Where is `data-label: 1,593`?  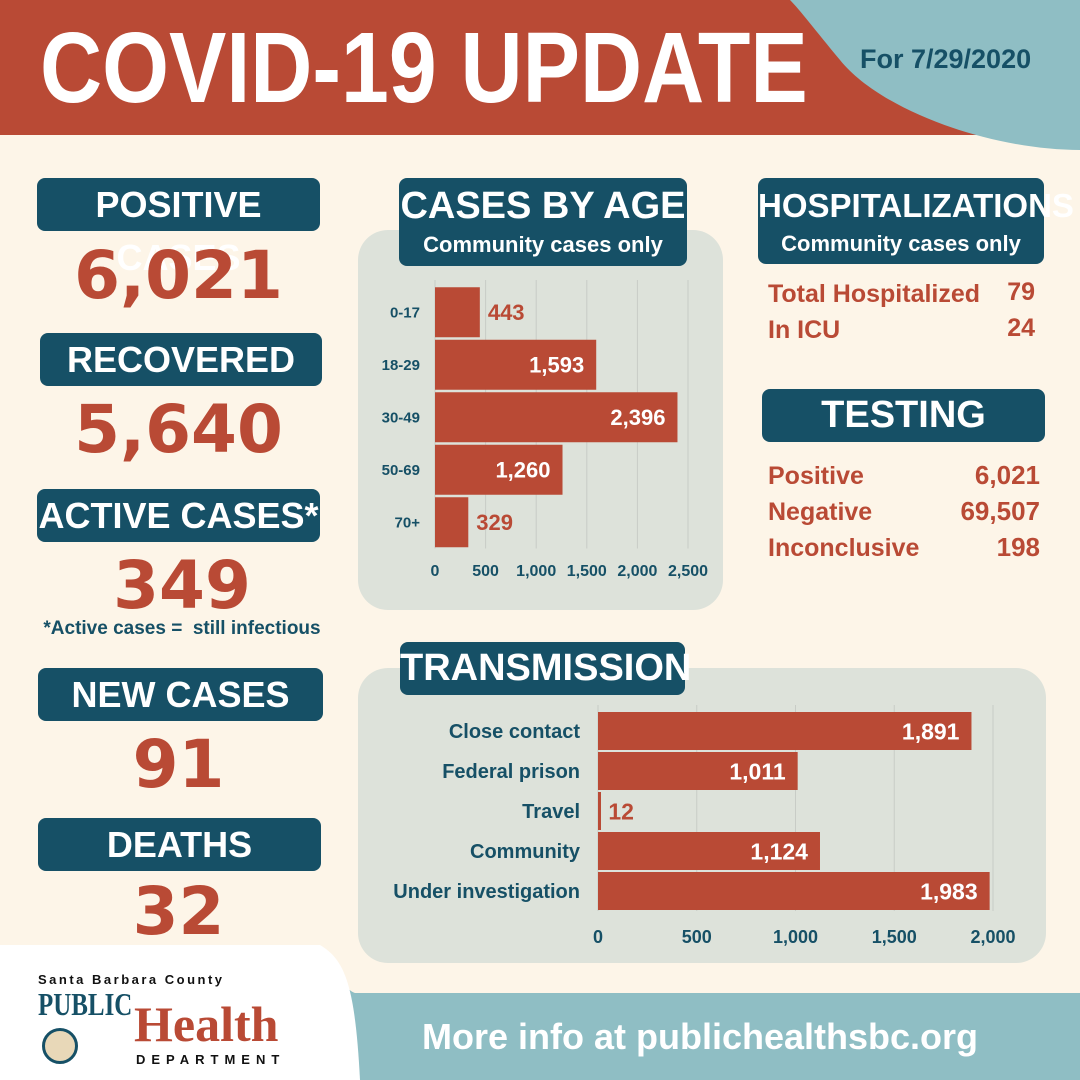 data-label: 1,593 is located at coordinates (556, 365).